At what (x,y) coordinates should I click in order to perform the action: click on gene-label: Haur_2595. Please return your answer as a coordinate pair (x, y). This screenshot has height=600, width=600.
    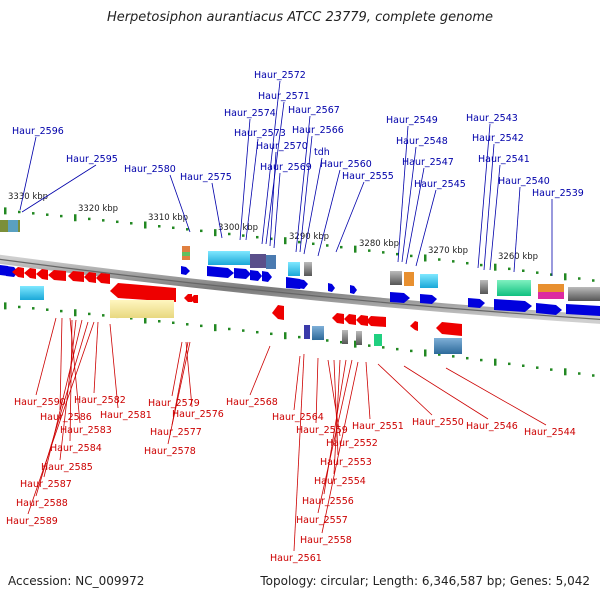
    Looking at the image, I should click on (92, 159).